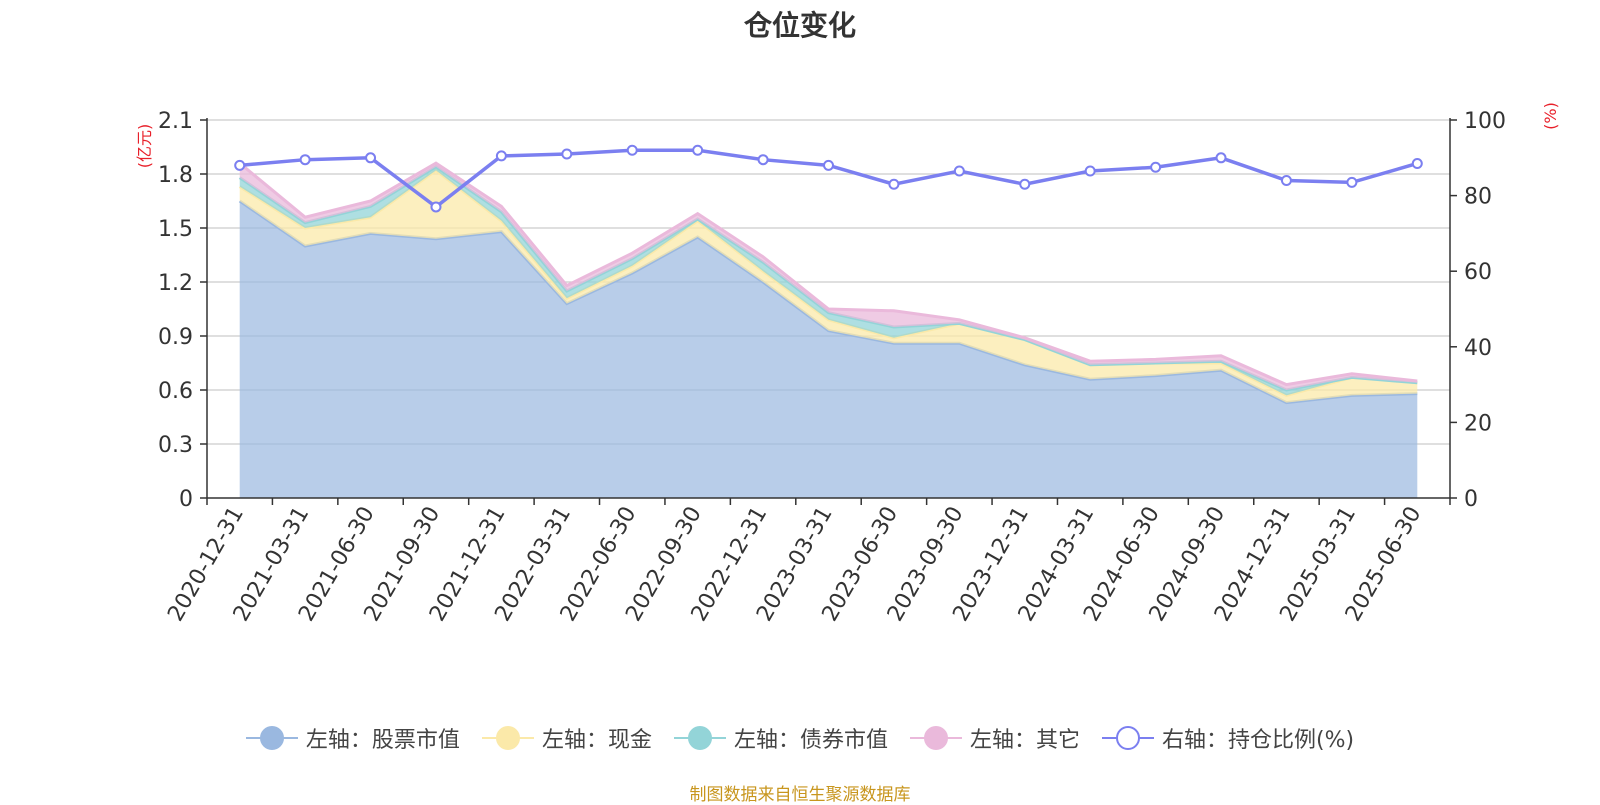  What do you see at coordinates (1478, 272) in the screenshot?
I see `right-tick-label: 60` at bounding box center [1478, 272].